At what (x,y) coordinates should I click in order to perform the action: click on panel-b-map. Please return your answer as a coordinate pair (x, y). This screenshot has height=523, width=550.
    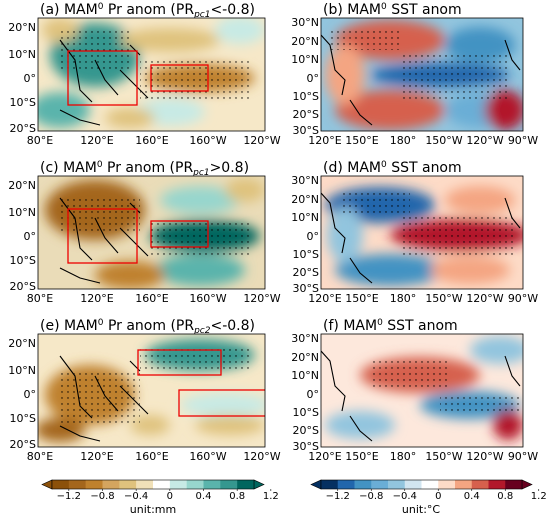
    Looking at the image, I should click on (422, 74).